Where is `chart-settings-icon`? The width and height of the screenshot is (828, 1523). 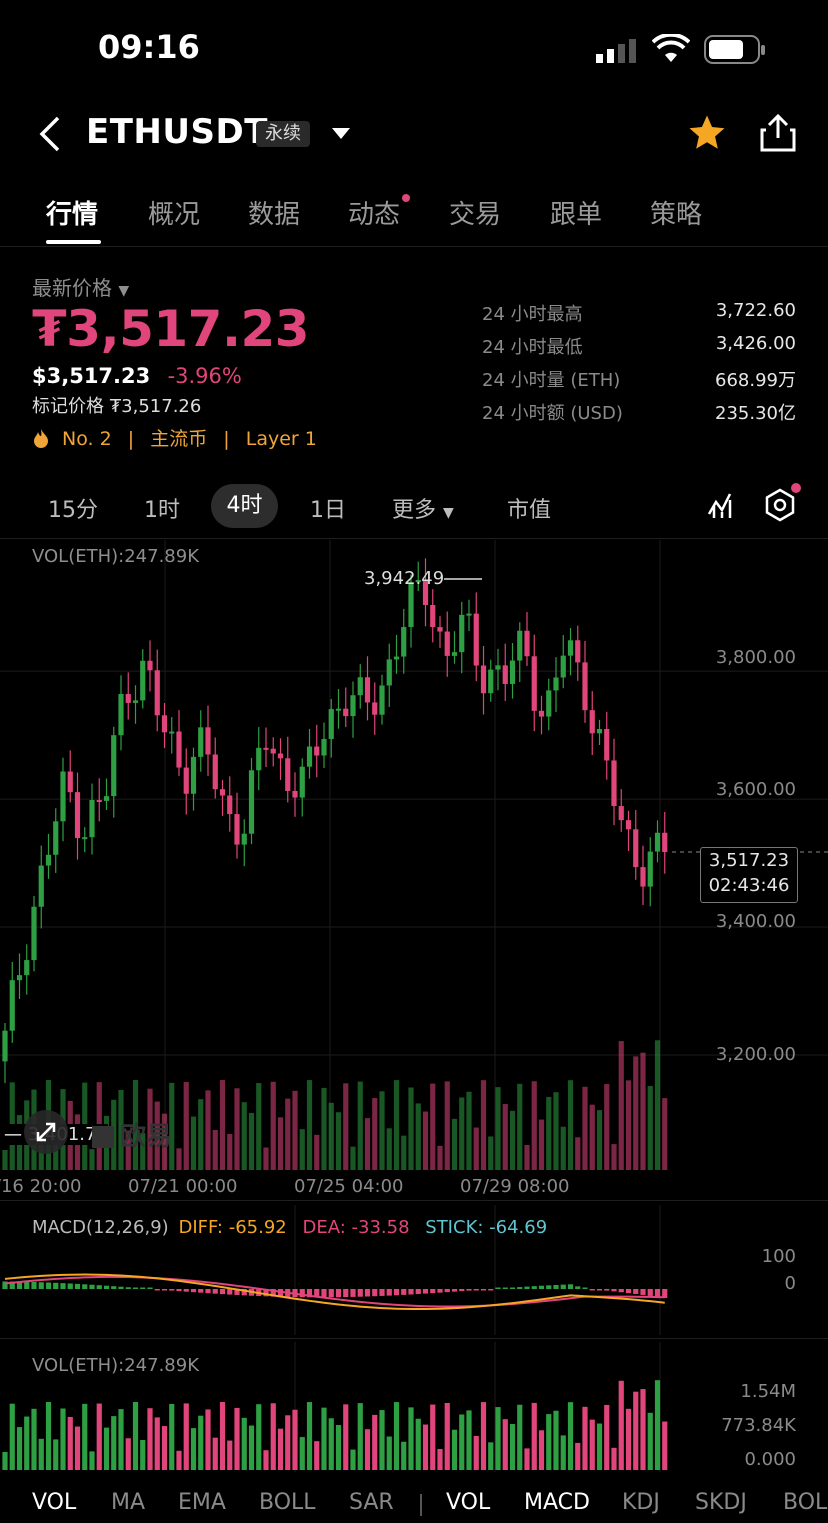 chart-settings-icon is located at coordinates (780, 507).